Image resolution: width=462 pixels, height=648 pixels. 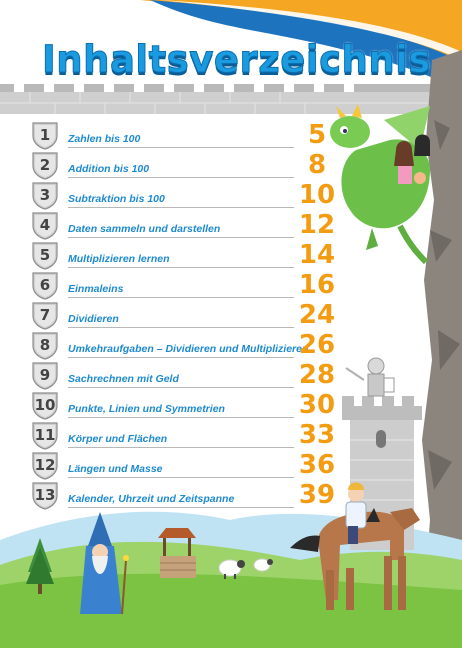 I want to click on toc-entry-page: 36, so click(x=317, y=465).